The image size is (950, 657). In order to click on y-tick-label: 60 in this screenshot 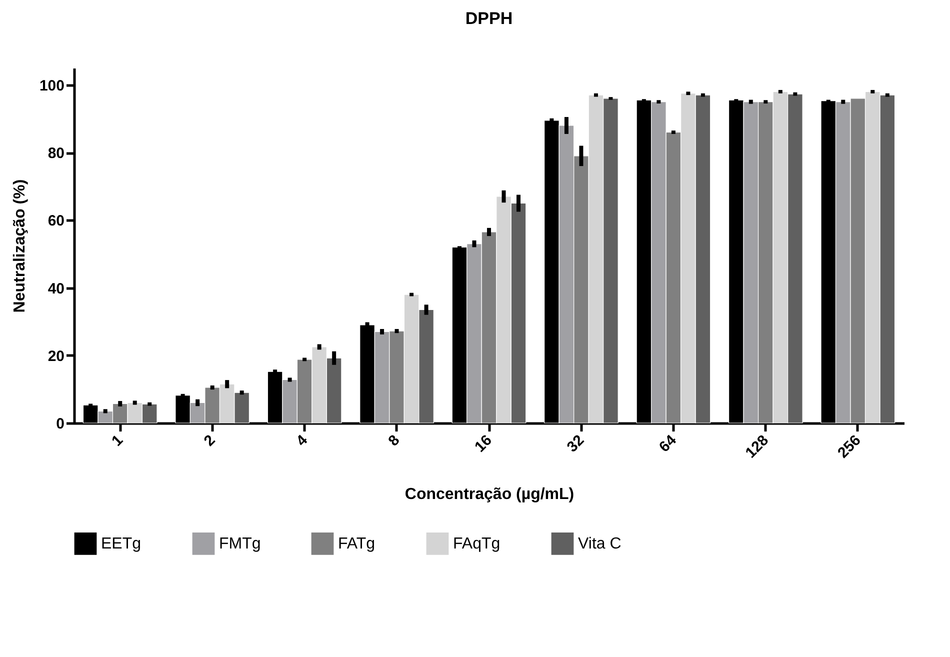, I will do `click(56, 221)`.